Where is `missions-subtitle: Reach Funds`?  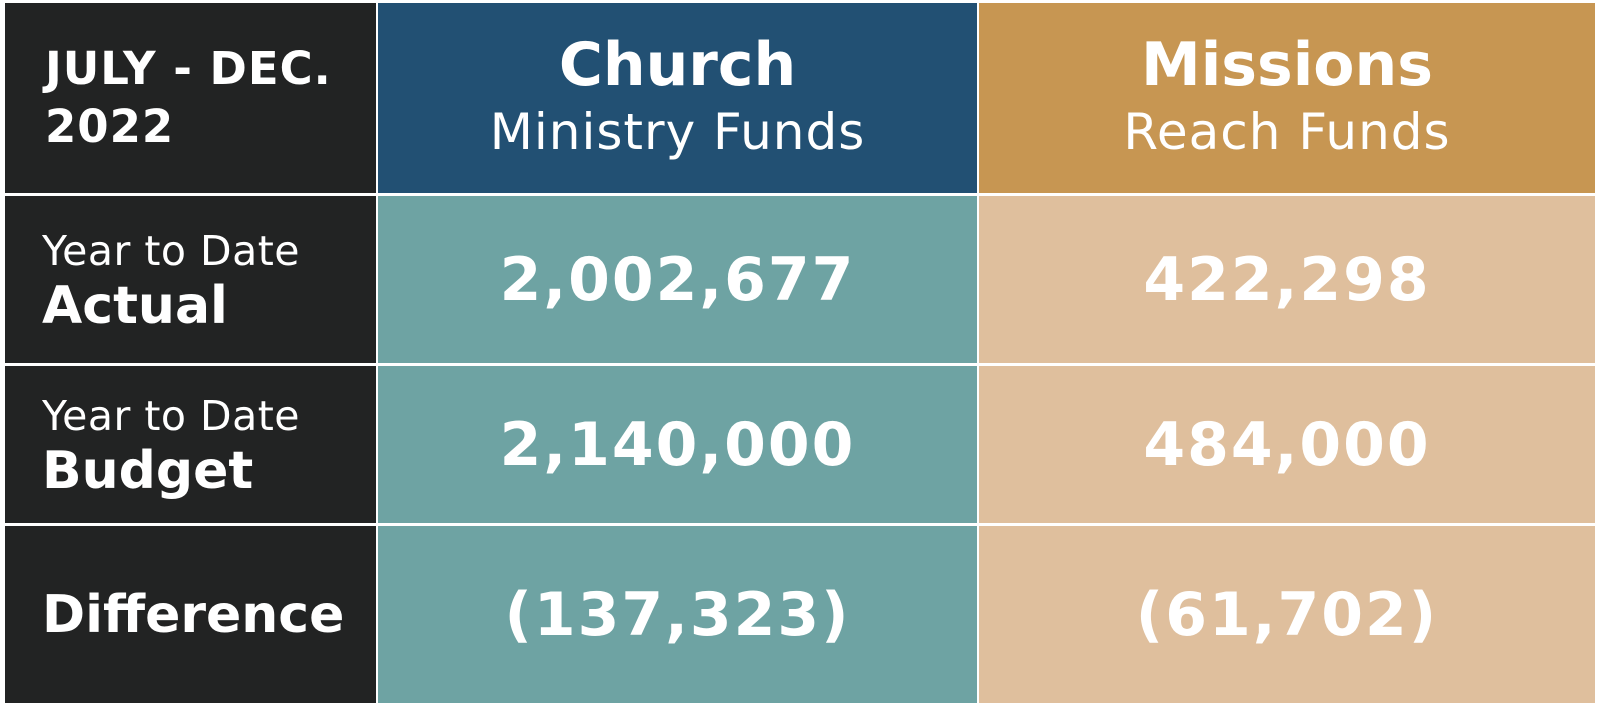
missions-subtitle: Reach Funds is located at coordinates (1287, 132).